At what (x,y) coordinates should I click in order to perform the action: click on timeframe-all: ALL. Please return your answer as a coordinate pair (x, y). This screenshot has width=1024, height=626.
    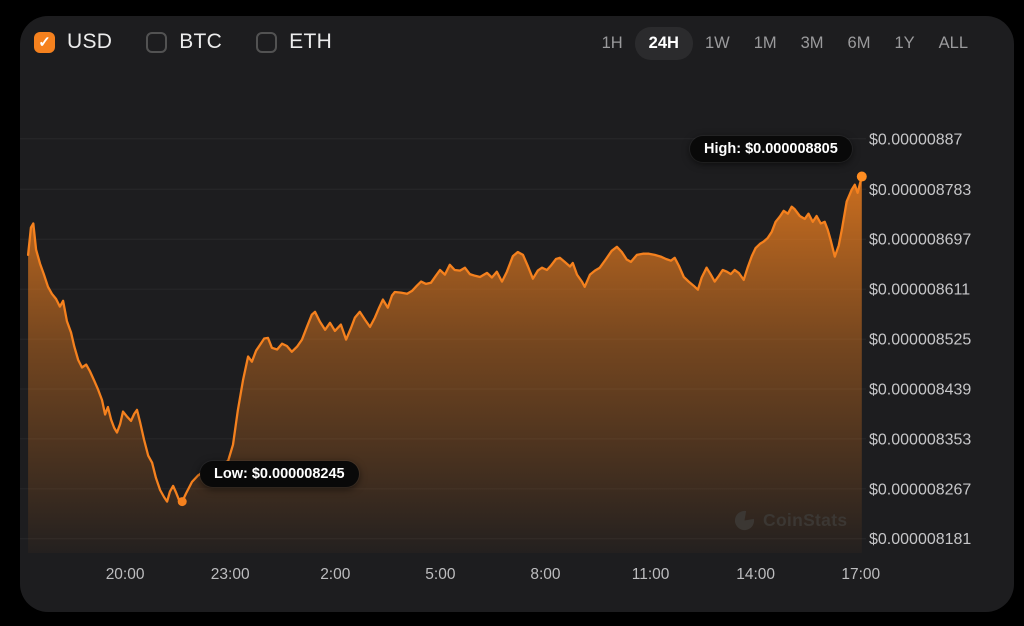
    Looking at the image, I should click on (953, 43).